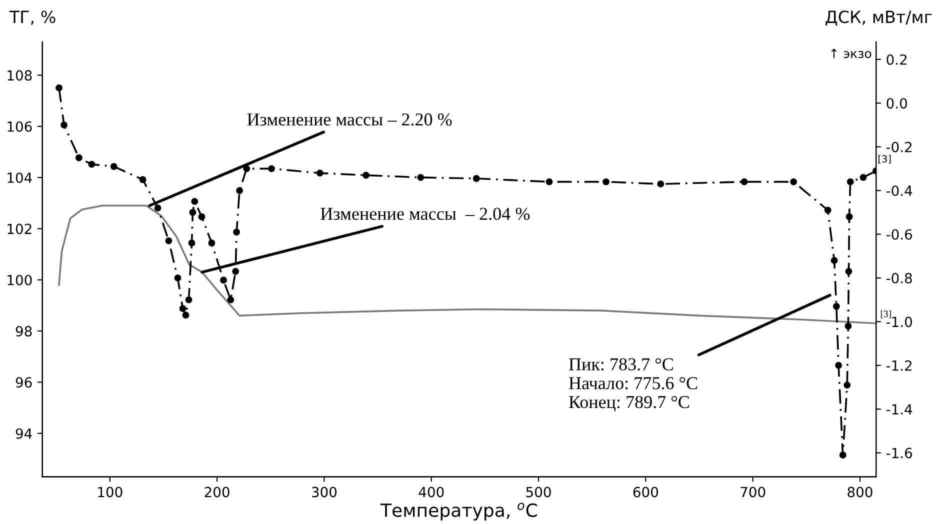 The width and height of the screenshot is (942, 524). Describe the element at coordinates (110, 492) in the screenshot. I see `x-tick-label: 100` at that location.